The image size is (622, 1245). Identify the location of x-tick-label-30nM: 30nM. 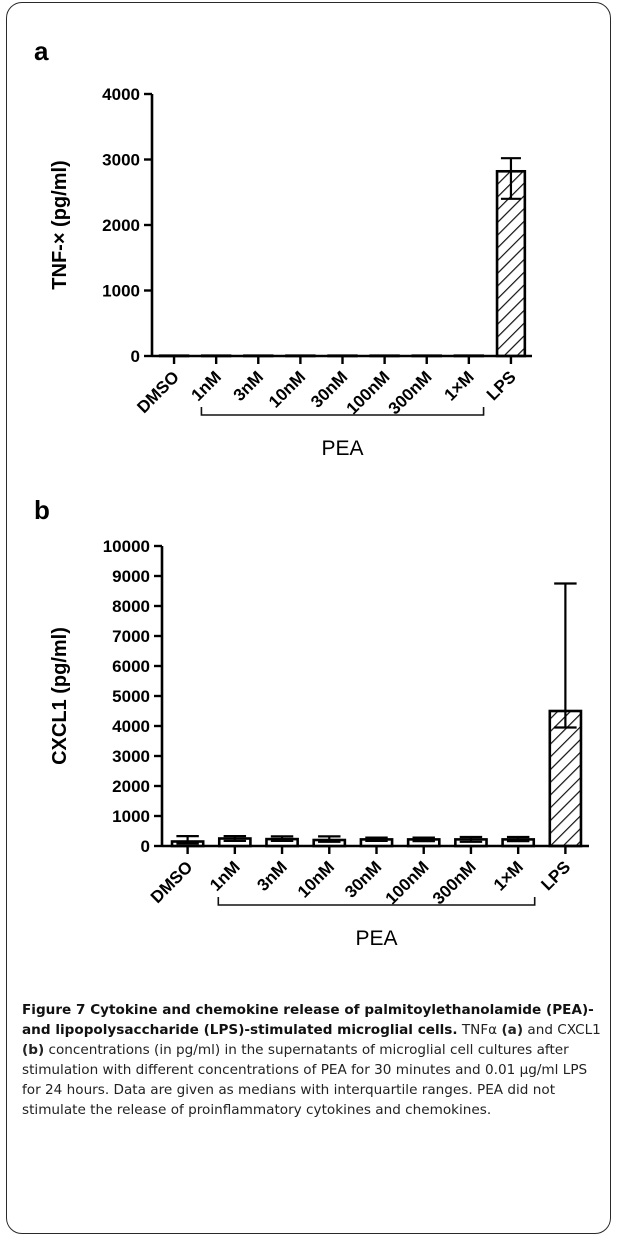
(363, 879).